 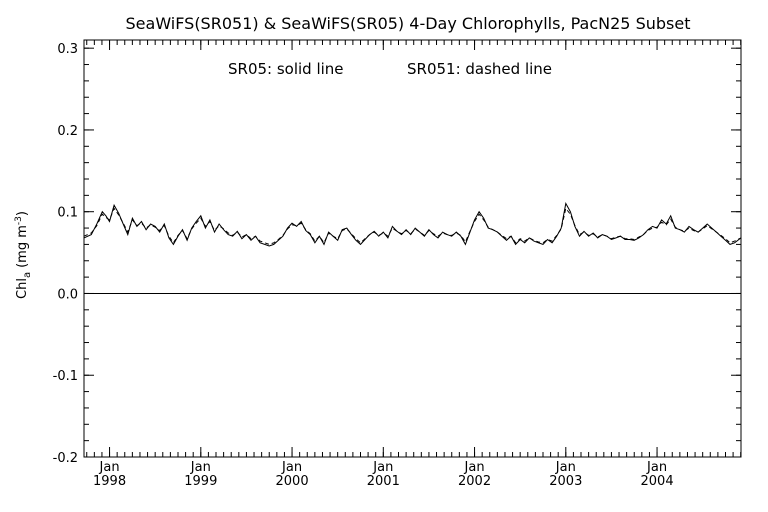 What do you see at coordinates (22, 288) in the screenshot?
I see `y-axis-label-main: Chl` at bounding box center [22, 288].